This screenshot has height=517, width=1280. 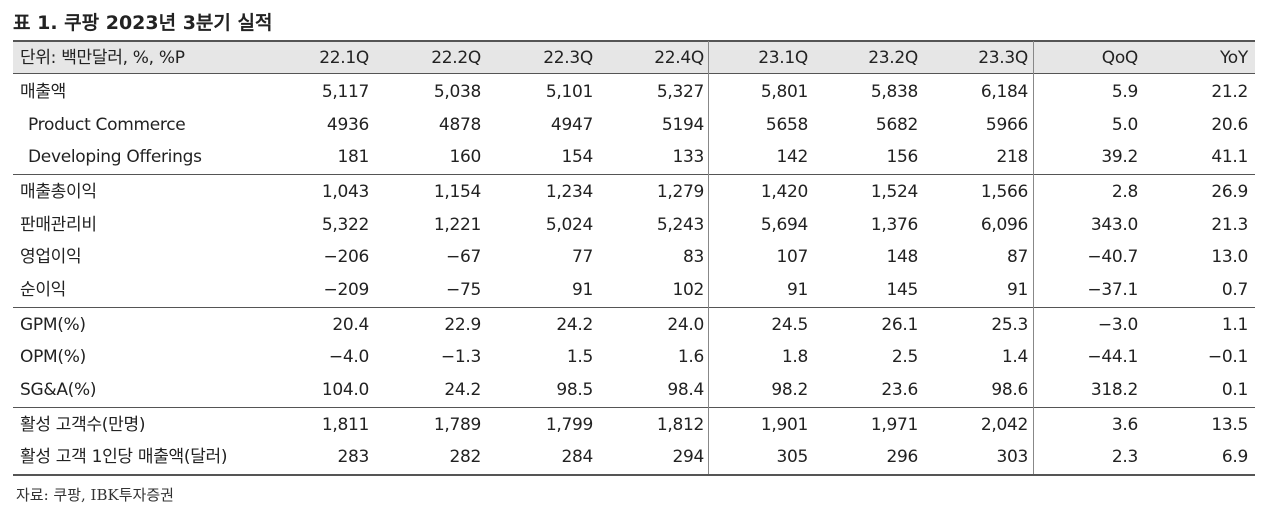 I want to click on cell: 305, so click(x=792, y=457).